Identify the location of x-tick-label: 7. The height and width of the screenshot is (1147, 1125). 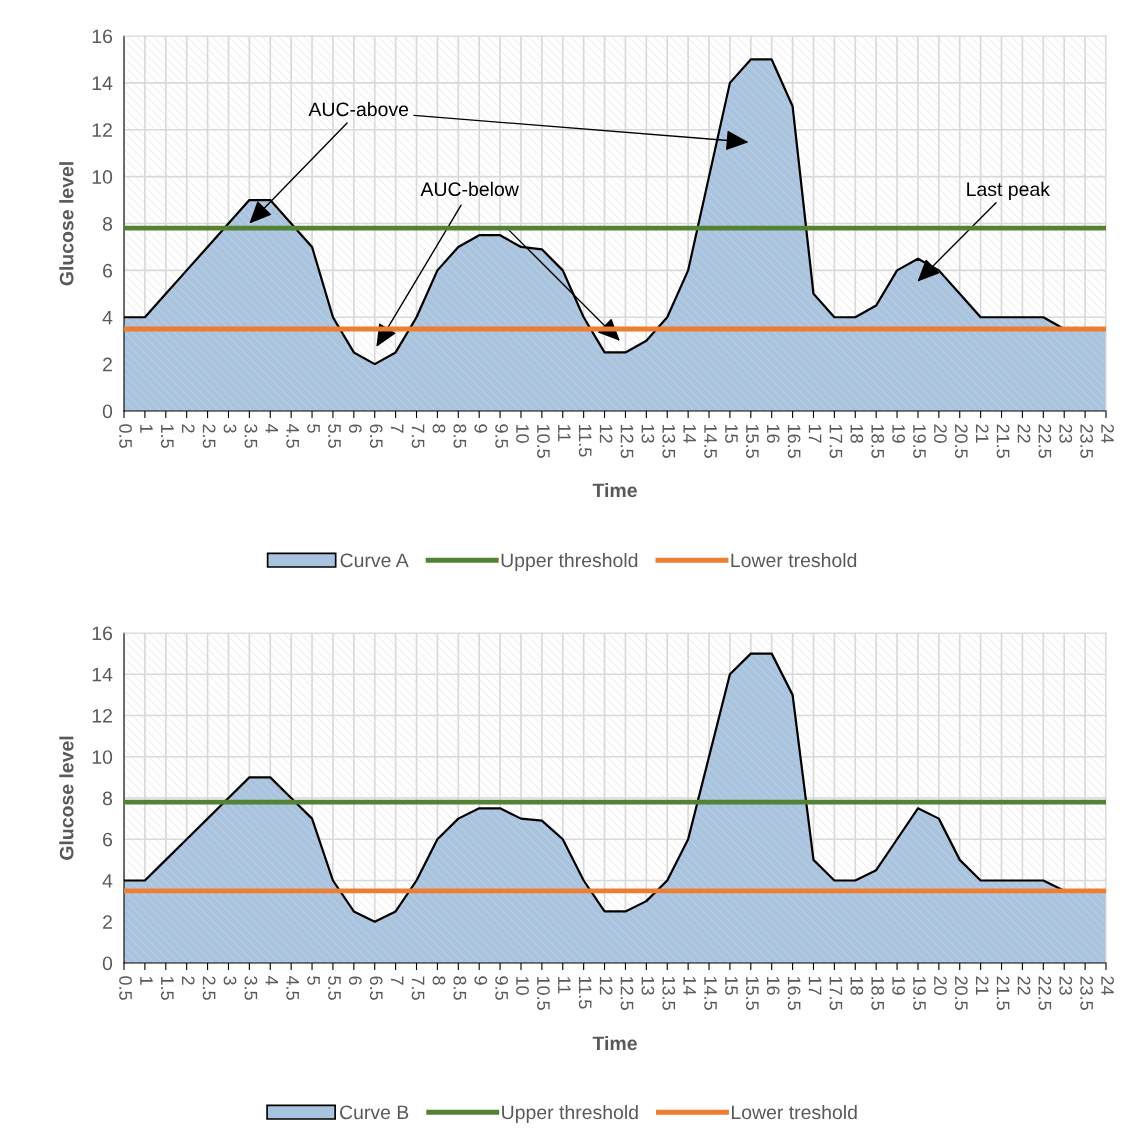
(397, 980).